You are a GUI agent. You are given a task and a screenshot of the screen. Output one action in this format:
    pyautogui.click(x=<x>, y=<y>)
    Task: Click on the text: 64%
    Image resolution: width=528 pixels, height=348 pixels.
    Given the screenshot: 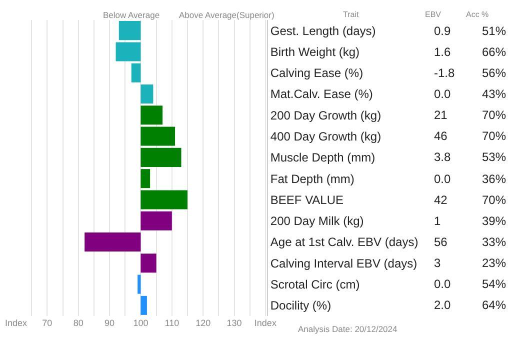 What is the action you would take?
    pyautogui.click(x=494, y=305)
    